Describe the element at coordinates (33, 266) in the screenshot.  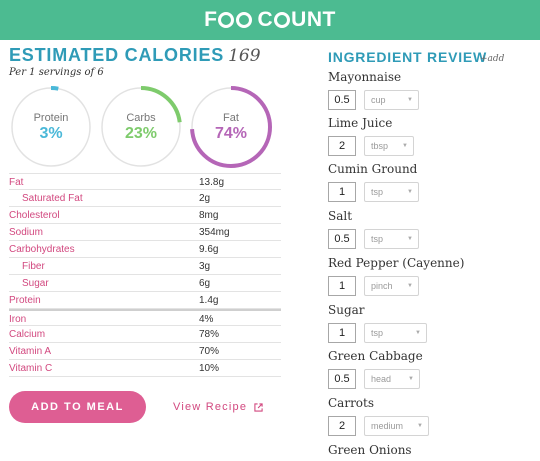
I see `nutrient-name: Fiber` at that location.